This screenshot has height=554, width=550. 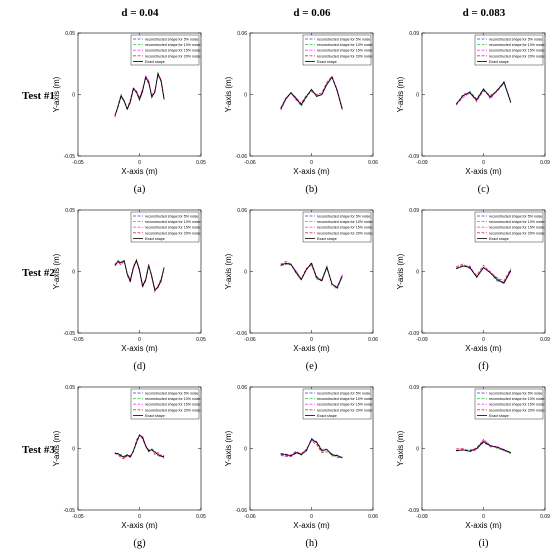 I want to click on y-tick-label: -0.06, so click(x=242, y=334).